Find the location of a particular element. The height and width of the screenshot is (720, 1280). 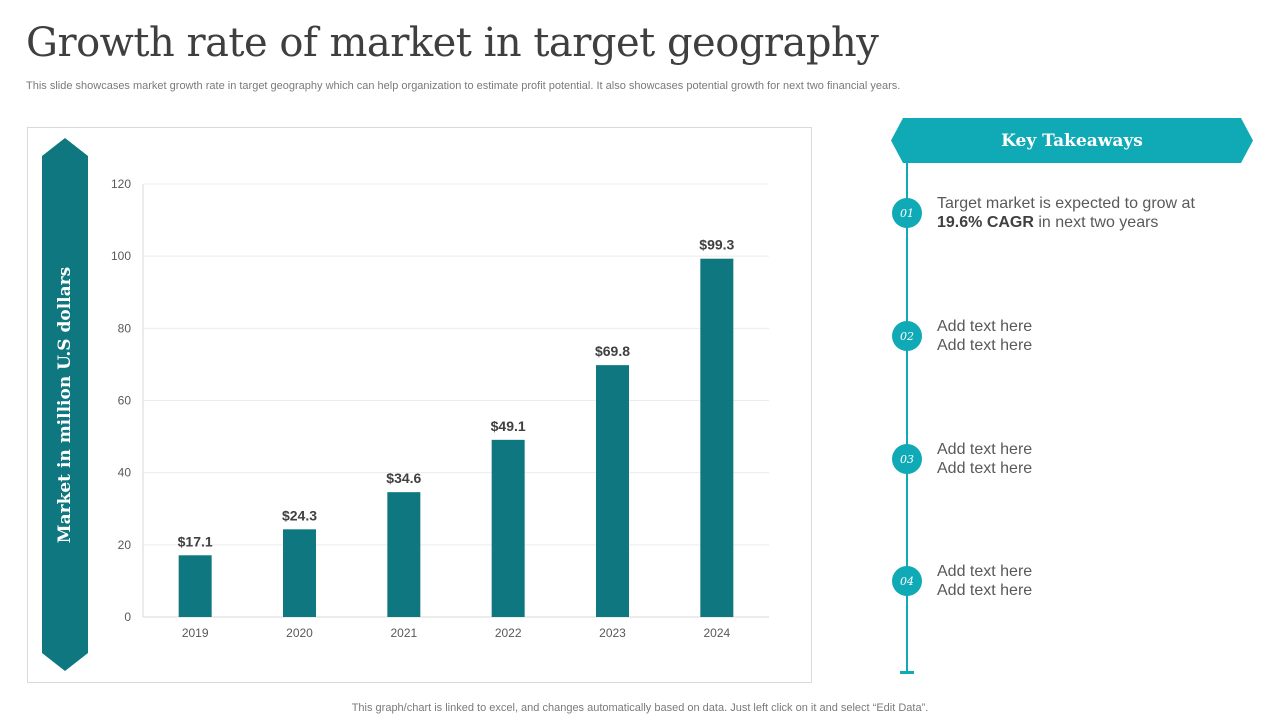

takeaway-highlight: 19.6% CAGR is located at coordinates (985, 222).